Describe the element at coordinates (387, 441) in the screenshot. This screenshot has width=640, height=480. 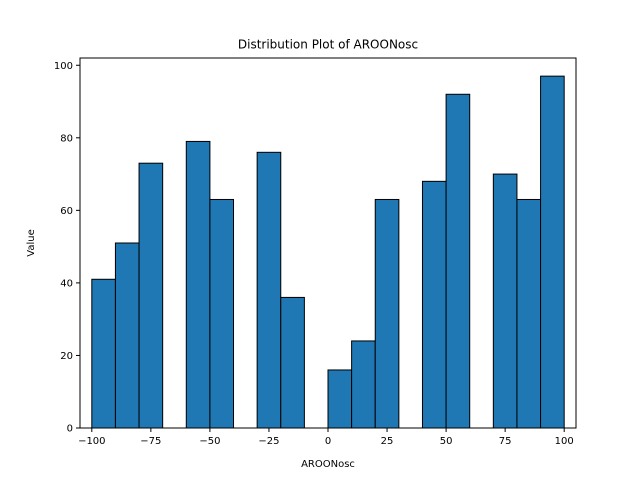
I see `x-tick-label: 25` at that location.